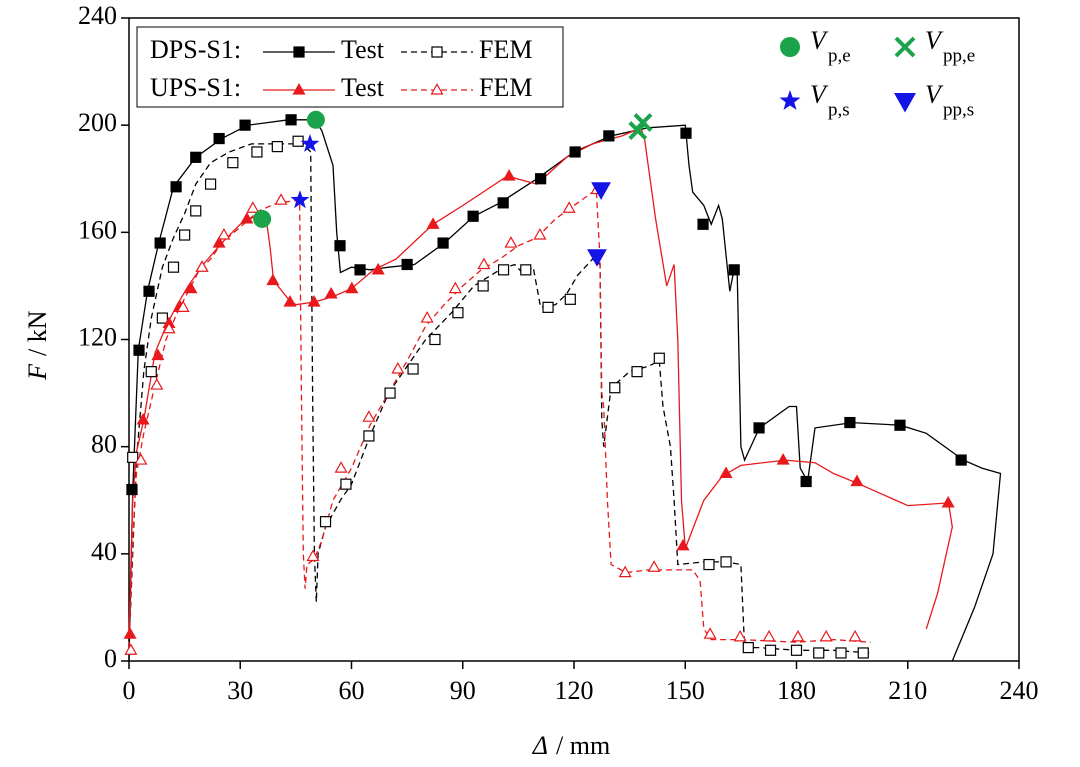 This screenshot has width=1080, height=767. Describe the element at coordinates (104, 551) in the screenshot. I see `y-tick-label: 40` at that location.